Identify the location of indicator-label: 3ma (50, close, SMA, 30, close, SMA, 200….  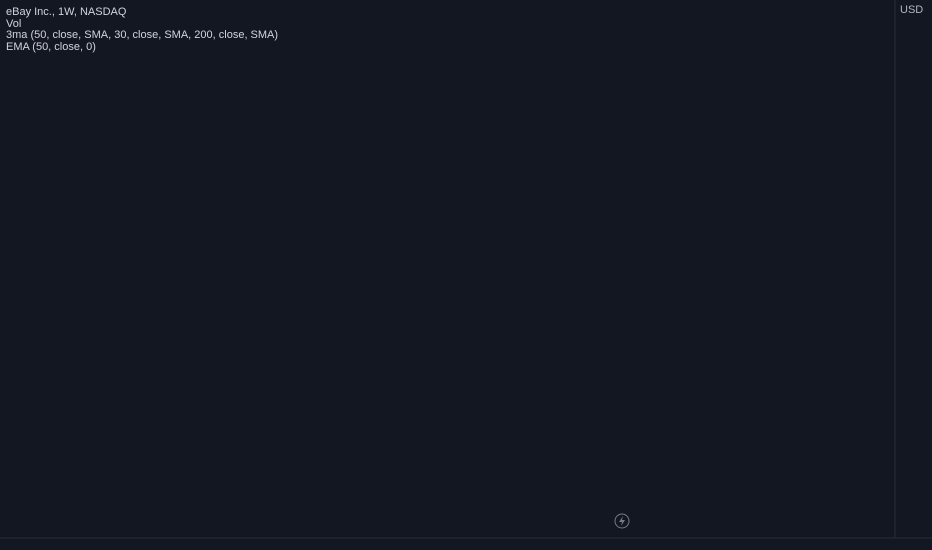
(142, 35).